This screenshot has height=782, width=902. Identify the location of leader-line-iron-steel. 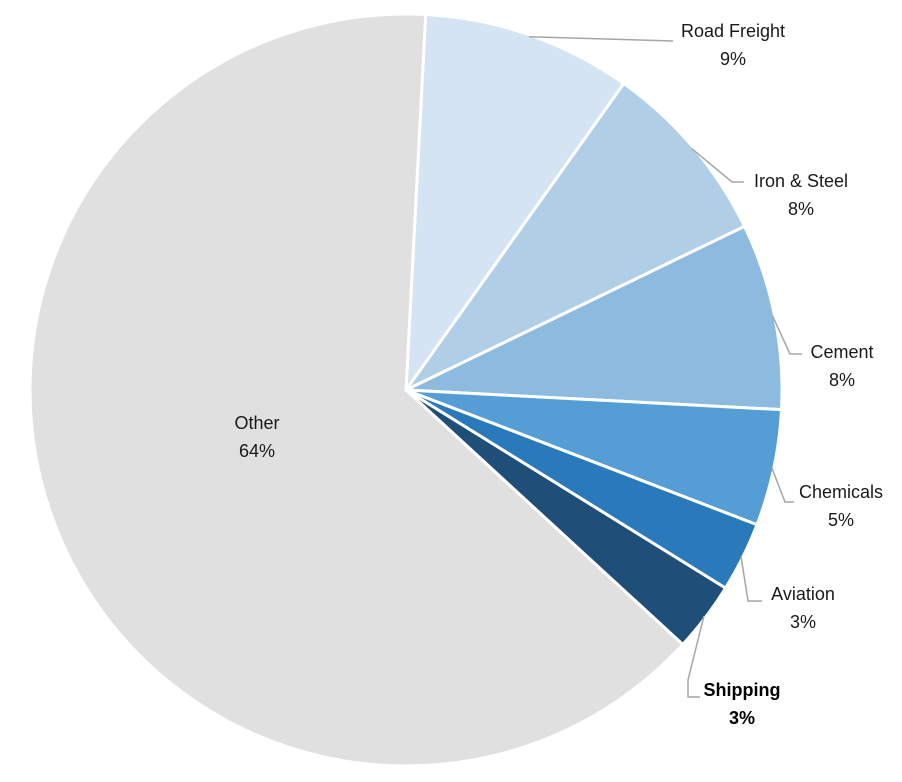
(717, 165).